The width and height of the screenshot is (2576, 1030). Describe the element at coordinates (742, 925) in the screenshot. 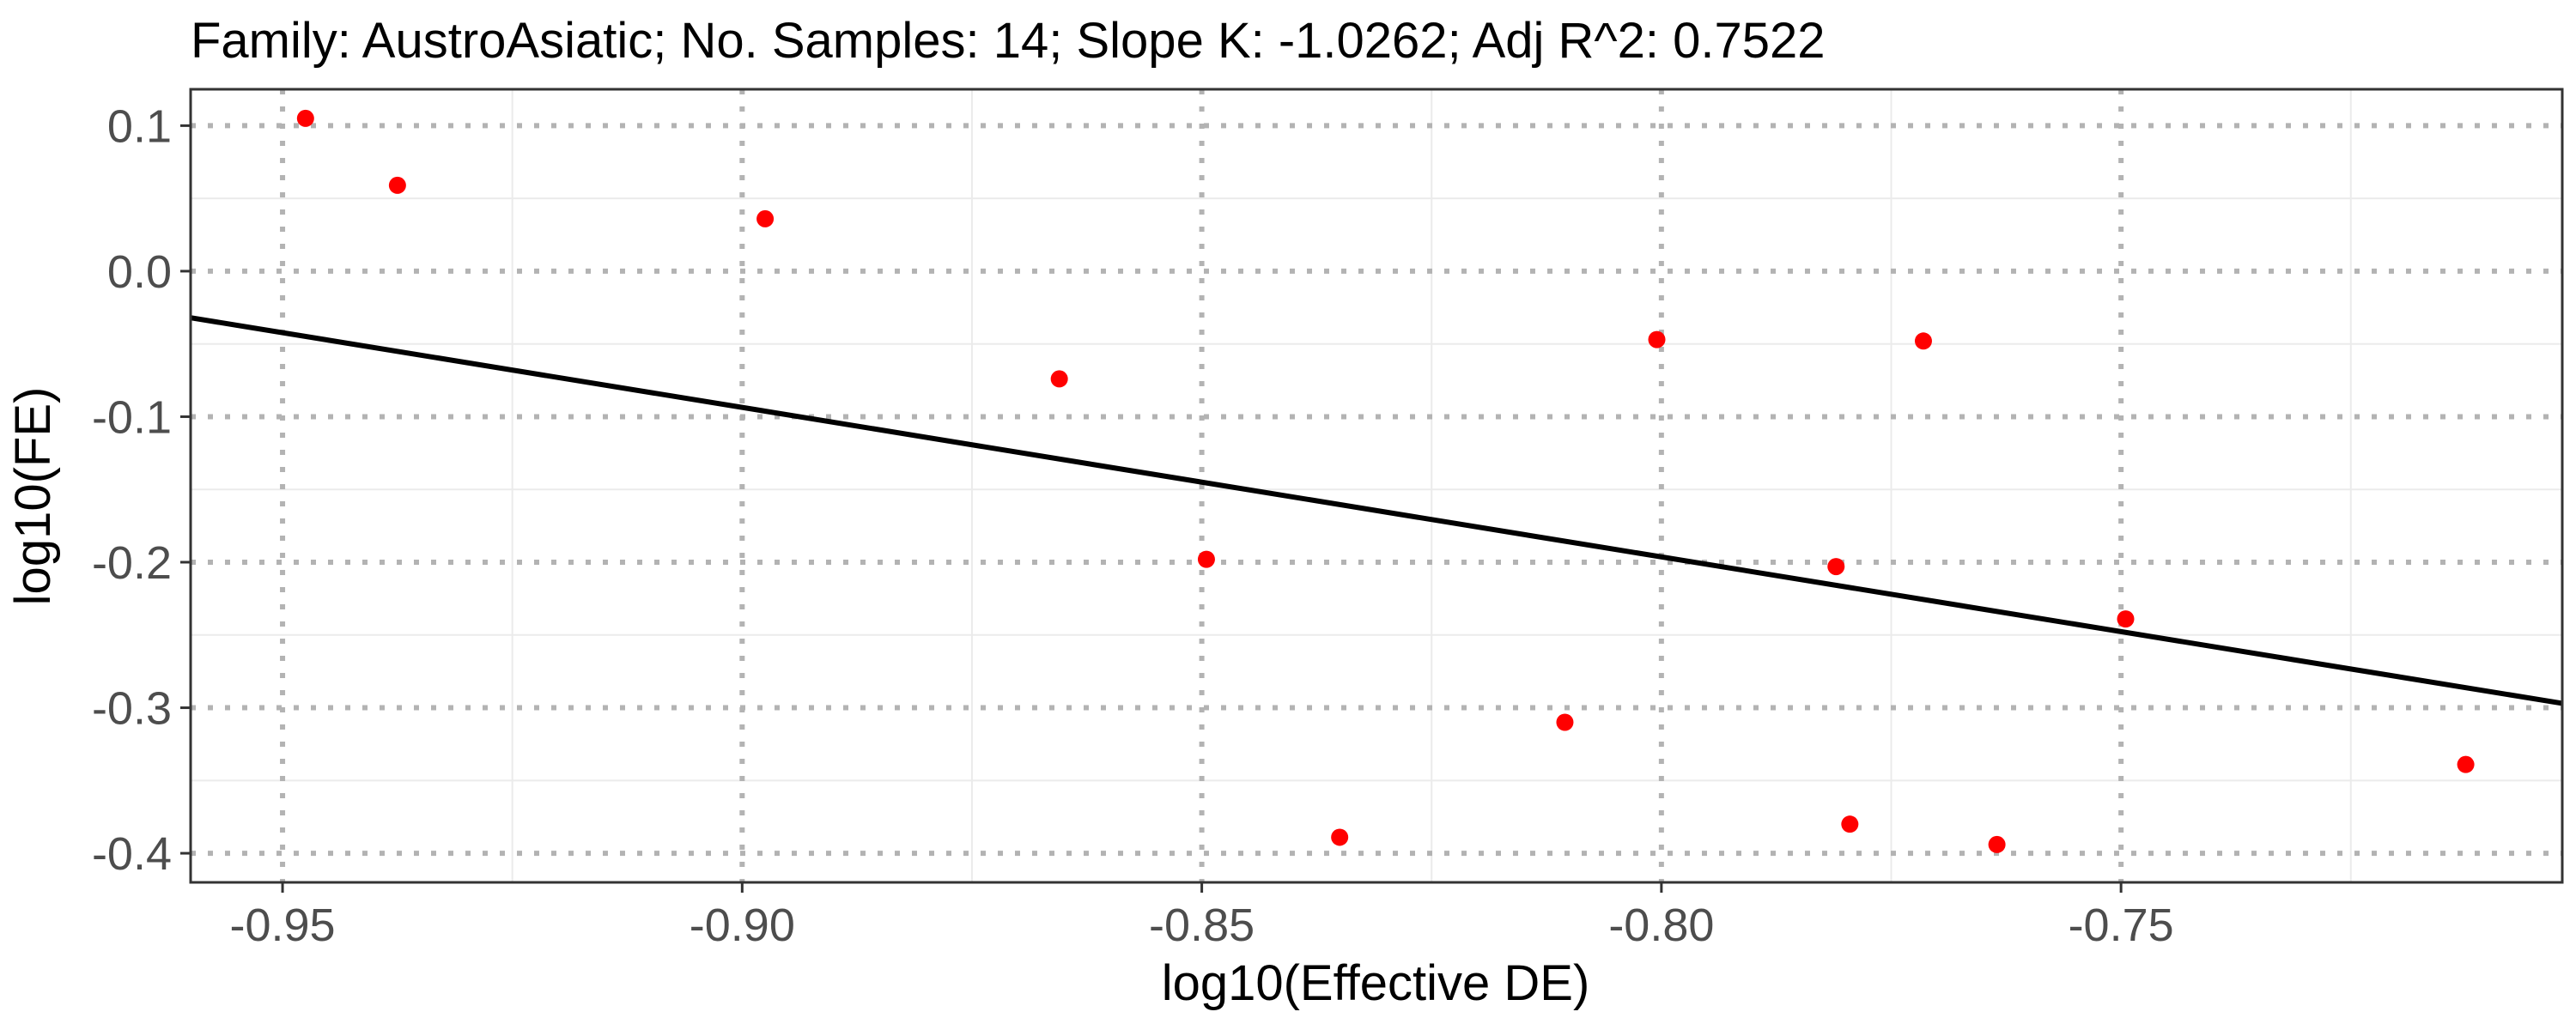

I see `x-tick-label: -0.90` at that location.